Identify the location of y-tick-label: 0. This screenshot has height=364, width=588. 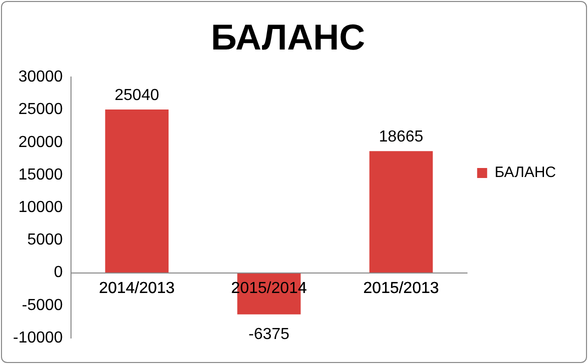
(58, 273).